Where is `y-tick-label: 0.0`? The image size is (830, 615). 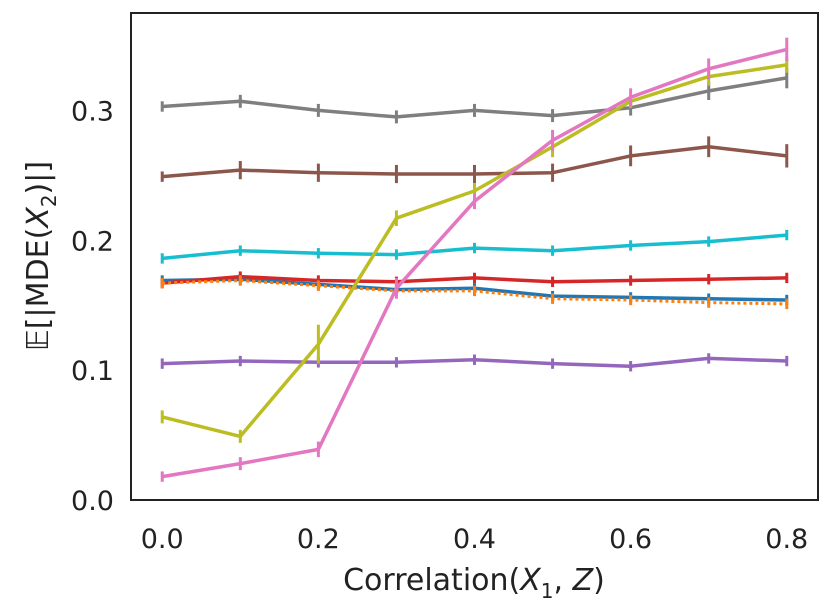 y-tick-label: 0.0 is located at coordinates (92, 501).